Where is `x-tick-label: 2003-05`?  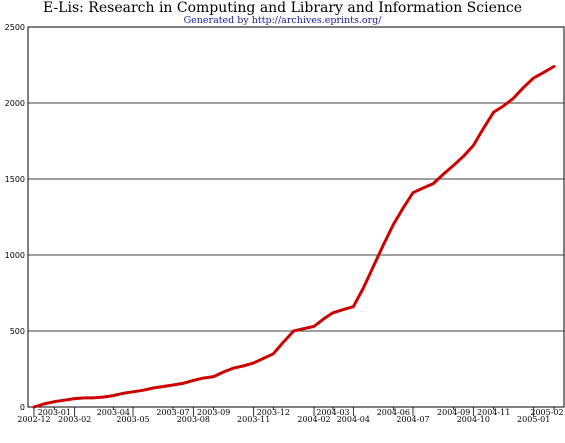
x-tick-label: 2003-05 is located at coordinates (132, 419).